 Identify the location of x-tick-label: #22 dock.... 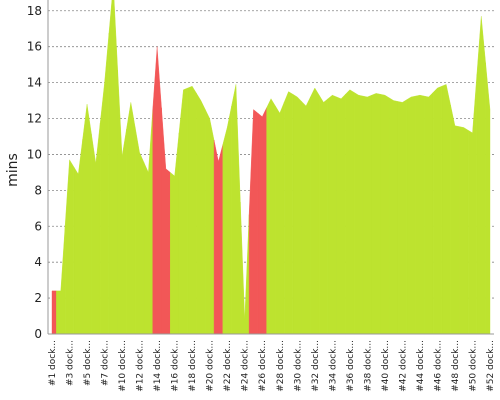
(228, 366).